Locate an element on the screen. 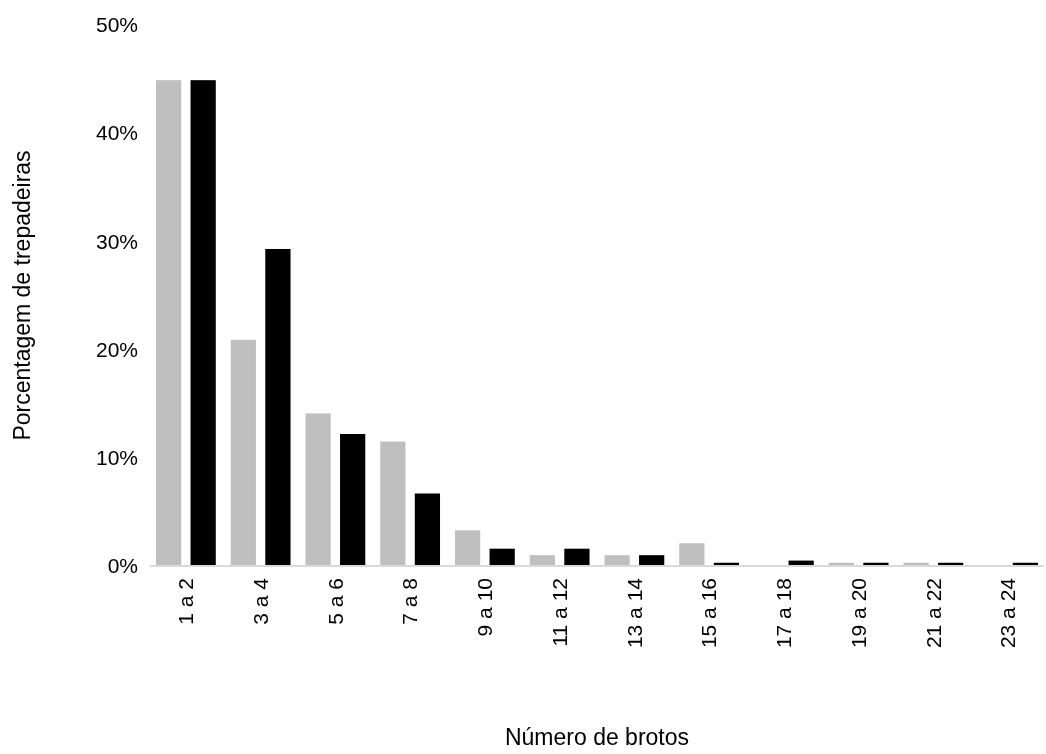 The width and height of the screenshot is (1046, 754). x-tick-label: 9 a 10 is located at coordinates (485, 607).